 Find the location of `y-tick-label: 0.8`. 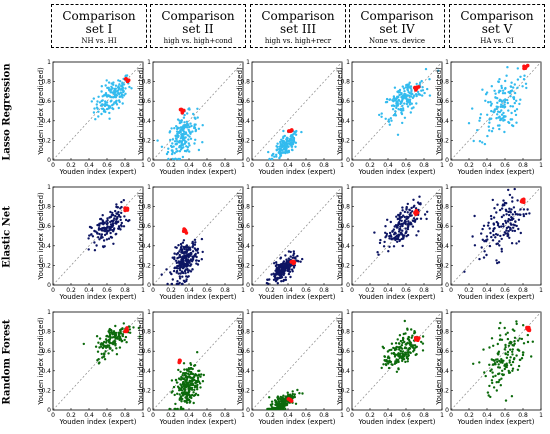

y-tick-label: 0.8 is located at coordinates (245, 82).